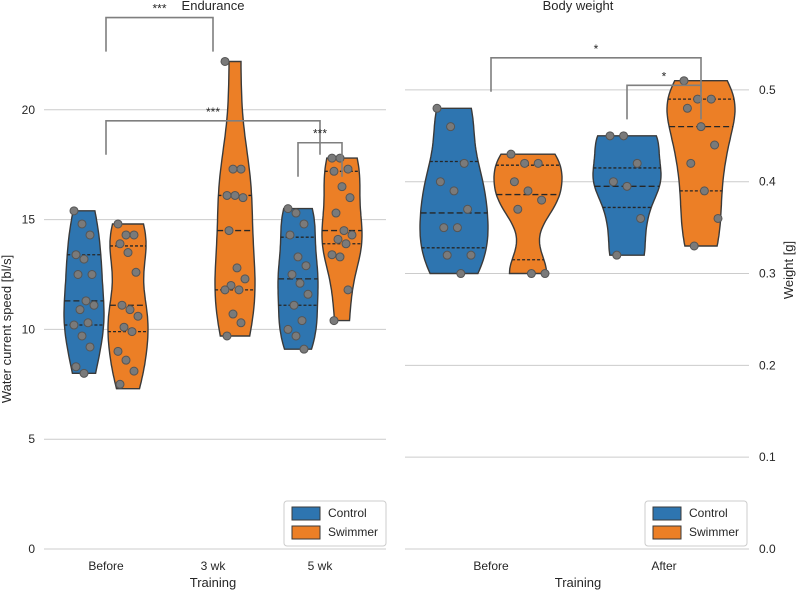 The width and height of the screenshot is (800, 592). Describe the element at coordinates (29, 220) in the screenshot. I see `endurance-y-tick-label: 15` at that location.